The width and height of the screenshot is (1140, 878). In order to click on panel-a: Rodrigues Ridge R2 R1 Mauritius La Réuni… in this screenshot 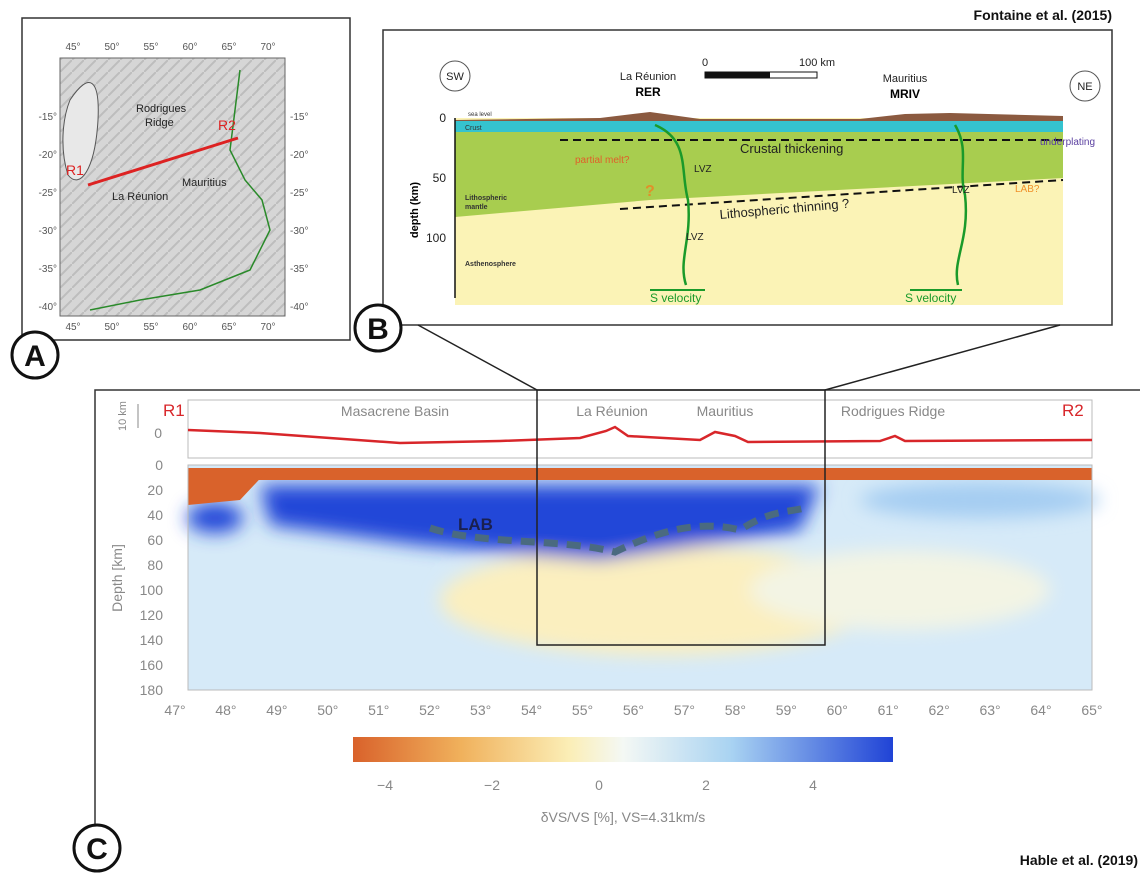, I will do `click(180, 198)`.